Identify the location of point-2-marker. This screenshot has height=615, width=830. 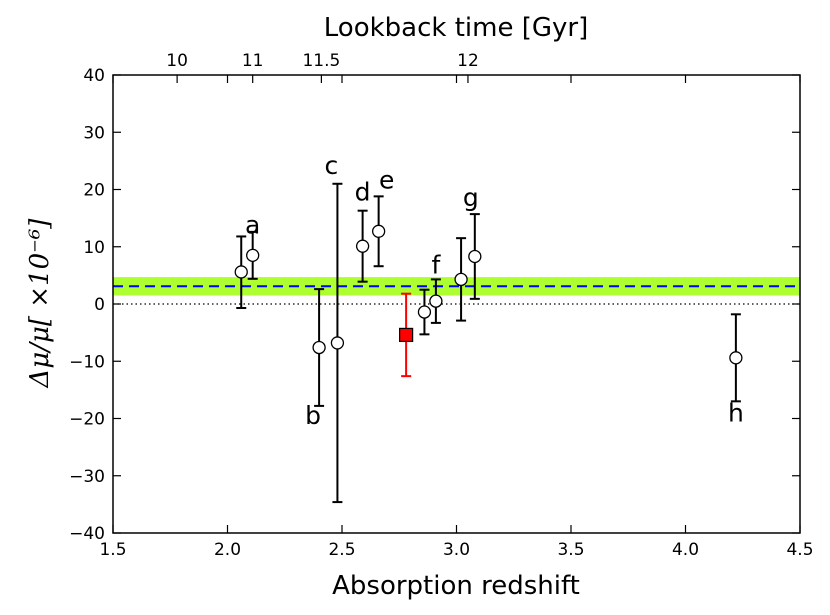
(319, 347).